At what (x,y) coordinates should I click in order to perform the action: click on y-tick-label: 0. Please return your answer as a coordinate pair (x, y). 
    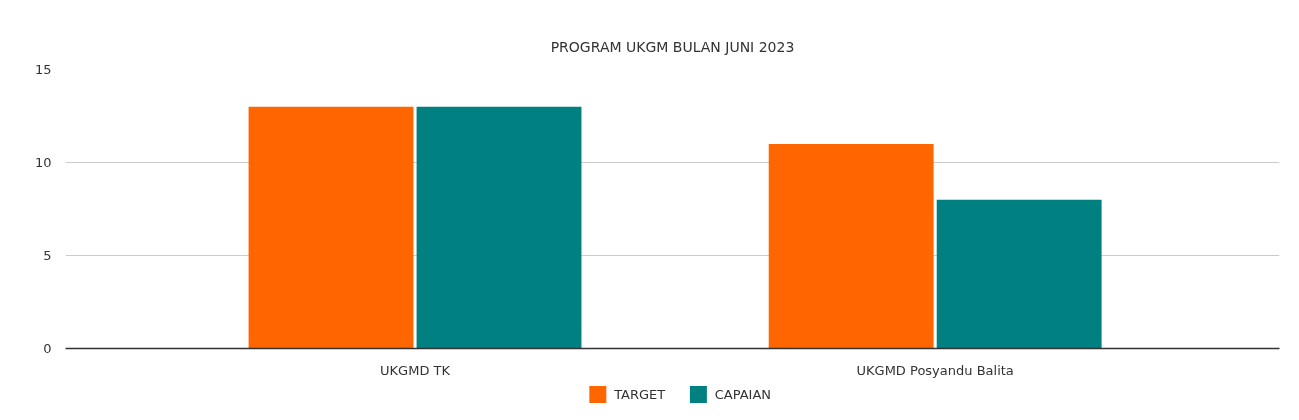
    Looking at the image, I should click on (47, 348).